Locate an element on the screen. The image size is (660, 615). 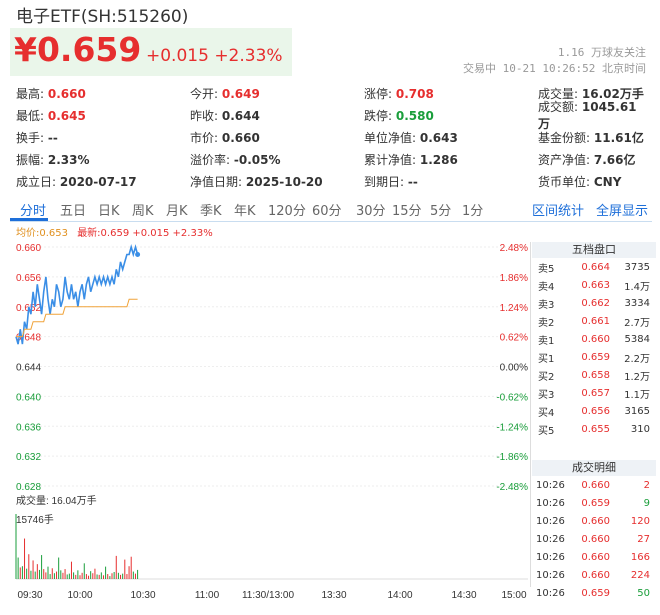
tab-8: 60分 is located at coordinates (327, 211).